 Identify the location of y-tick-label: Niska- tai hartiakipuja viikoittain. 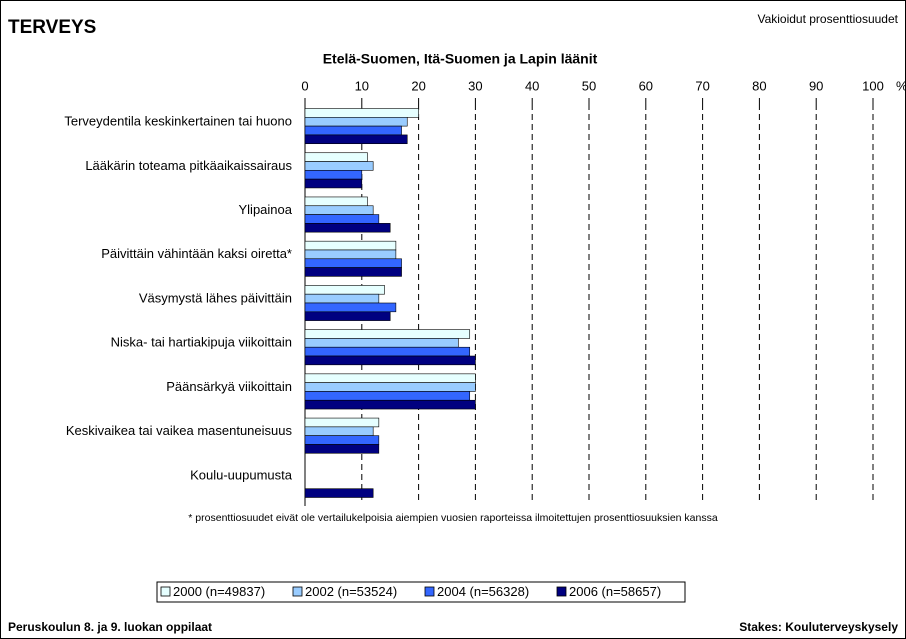
(201, 342).